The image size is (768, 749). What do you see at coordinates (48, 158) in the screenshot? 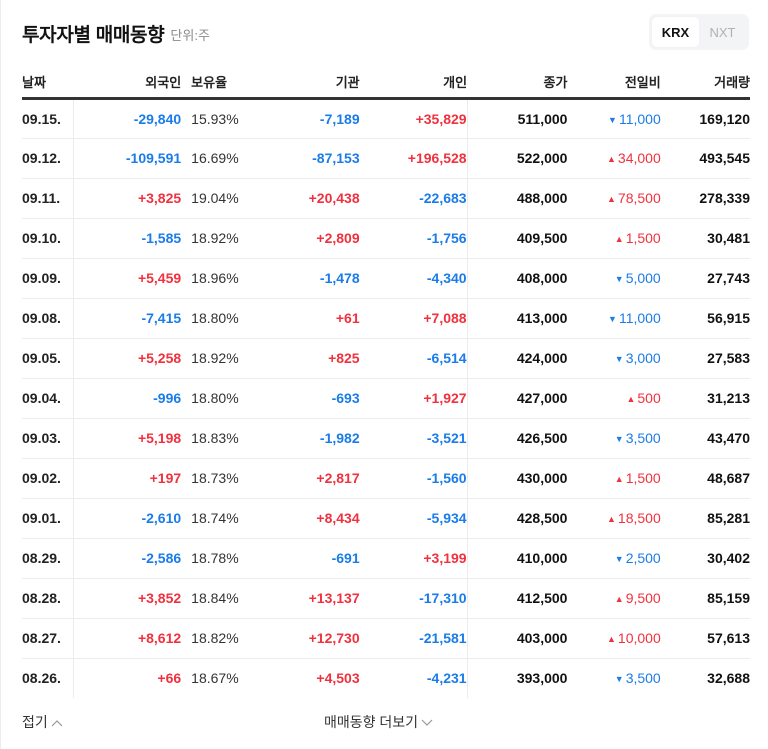
I see `cell-date: 09.12.` at bounding box center [48, 158].